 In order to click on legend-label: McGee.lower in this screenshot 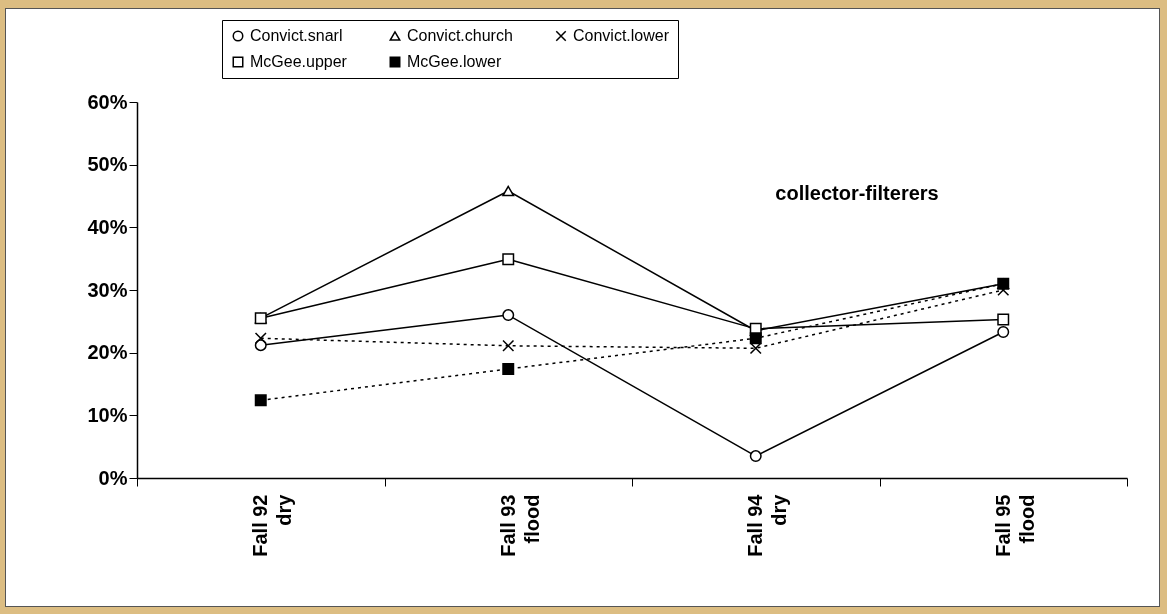, I will do `click(454, 61)`.